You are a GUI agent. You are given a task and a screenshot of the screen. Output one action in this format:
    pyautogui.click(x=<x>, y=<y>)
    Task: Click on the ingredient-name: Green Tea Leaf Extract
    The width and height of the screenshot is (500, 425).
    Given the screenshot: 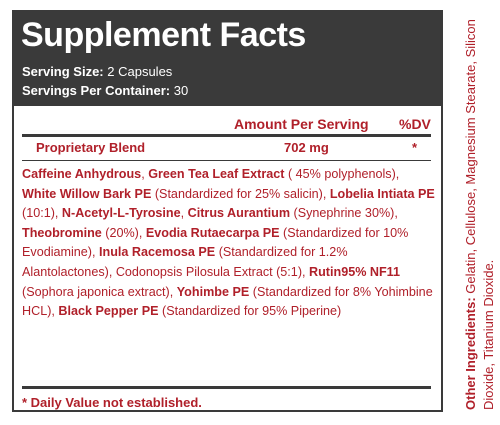 What is the action you would take?
    pyautogui.click(x=216, y=174)
    